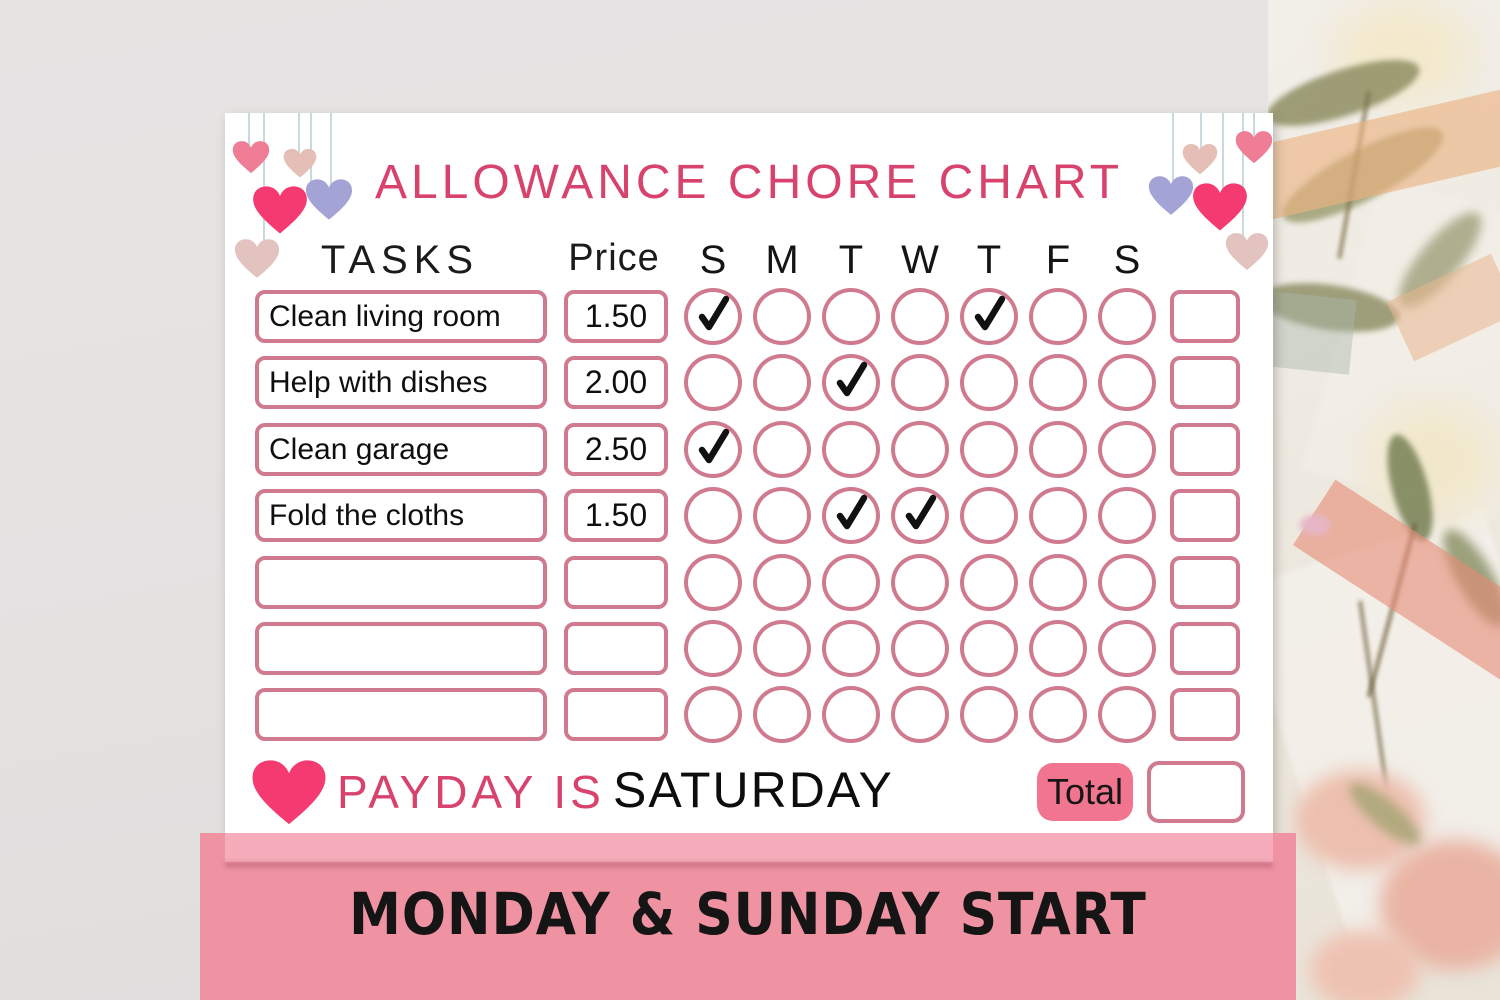 This screenshot has width=1500, height=1000. Describe the element at coordinates (1127, 316) in the screenshot. I see `day-circle-row0-col6` at that location.